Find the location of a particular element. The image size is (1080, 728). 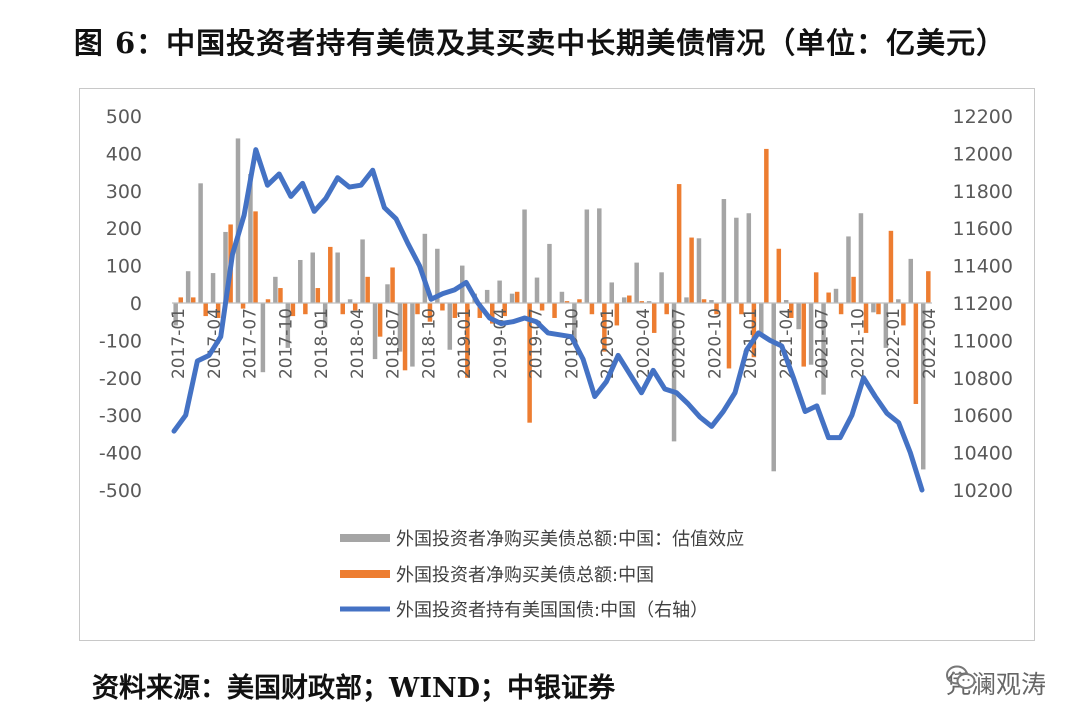

x-tick-label: 2018-07 is located at coordinates (394, 343).